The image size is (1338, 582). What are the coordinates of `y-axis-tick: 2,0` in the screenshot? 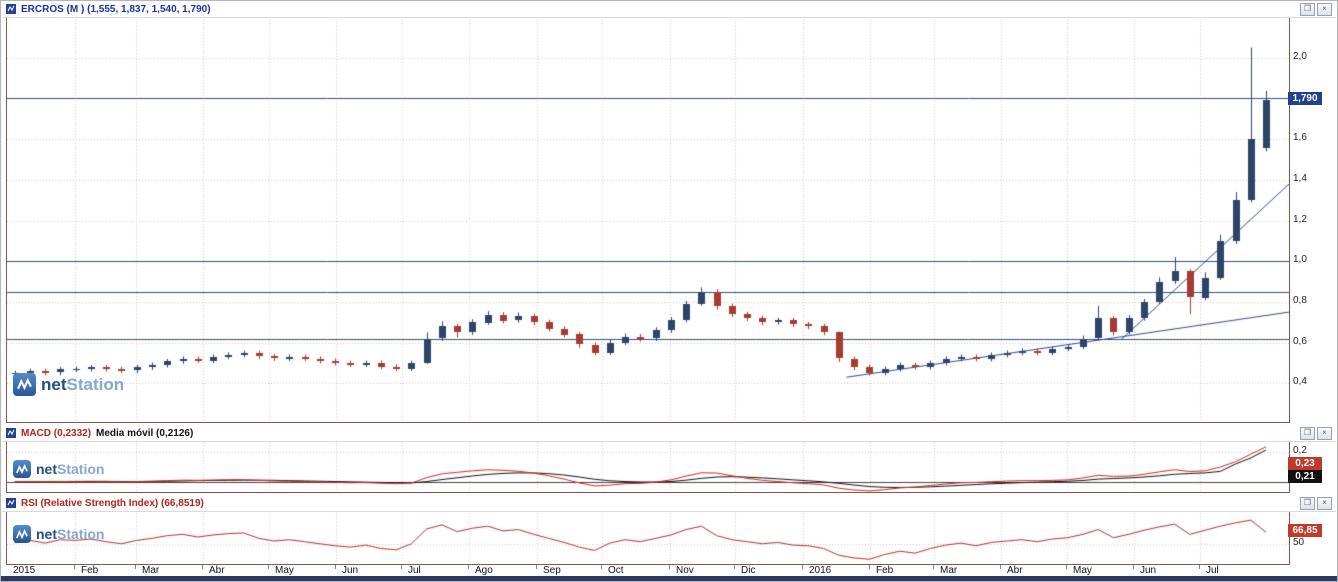 It's located at (1300, 56).